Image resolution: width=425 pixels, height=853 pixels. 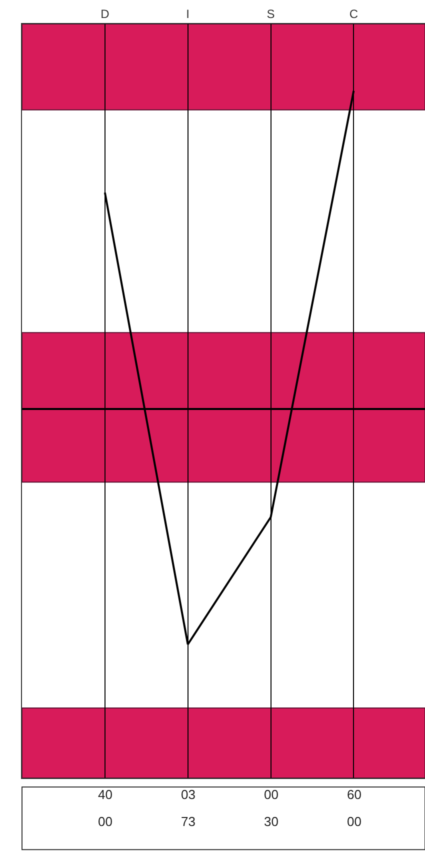 I want to click on text: 73, so click(x=188, y=821).